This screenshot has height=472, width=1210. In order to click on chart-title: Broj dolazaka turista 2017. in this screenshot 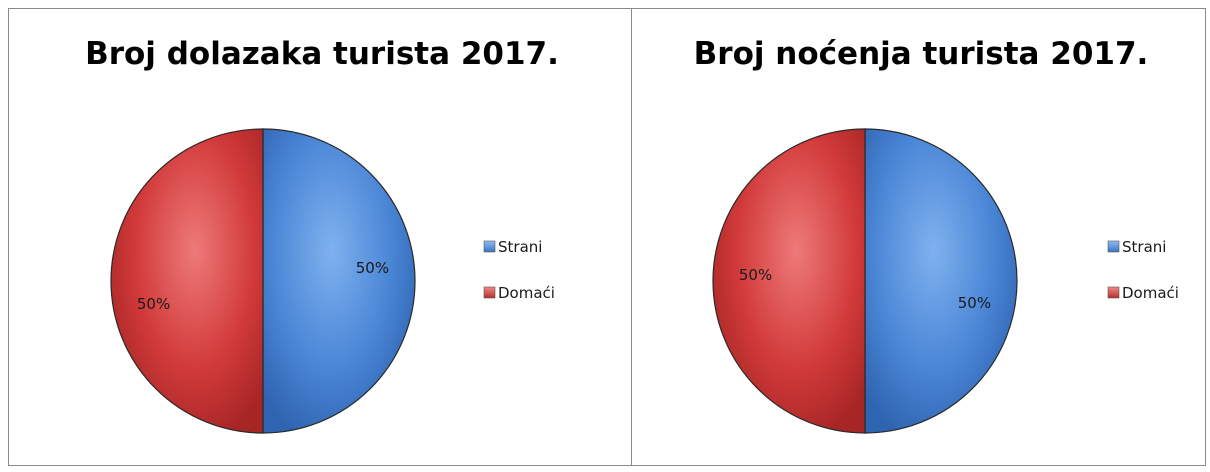, I will do `click(322, 54)`.